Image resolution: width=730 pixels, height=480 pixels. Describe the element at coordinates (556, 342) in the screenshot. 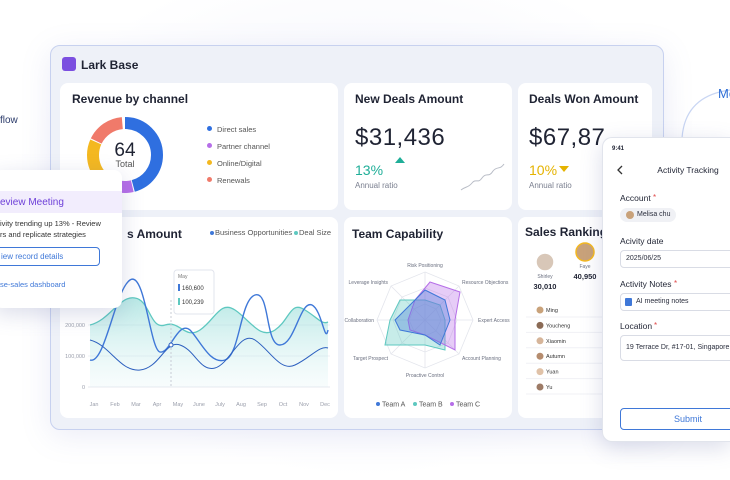

I see `rank-name: Xiaomin` at that location.